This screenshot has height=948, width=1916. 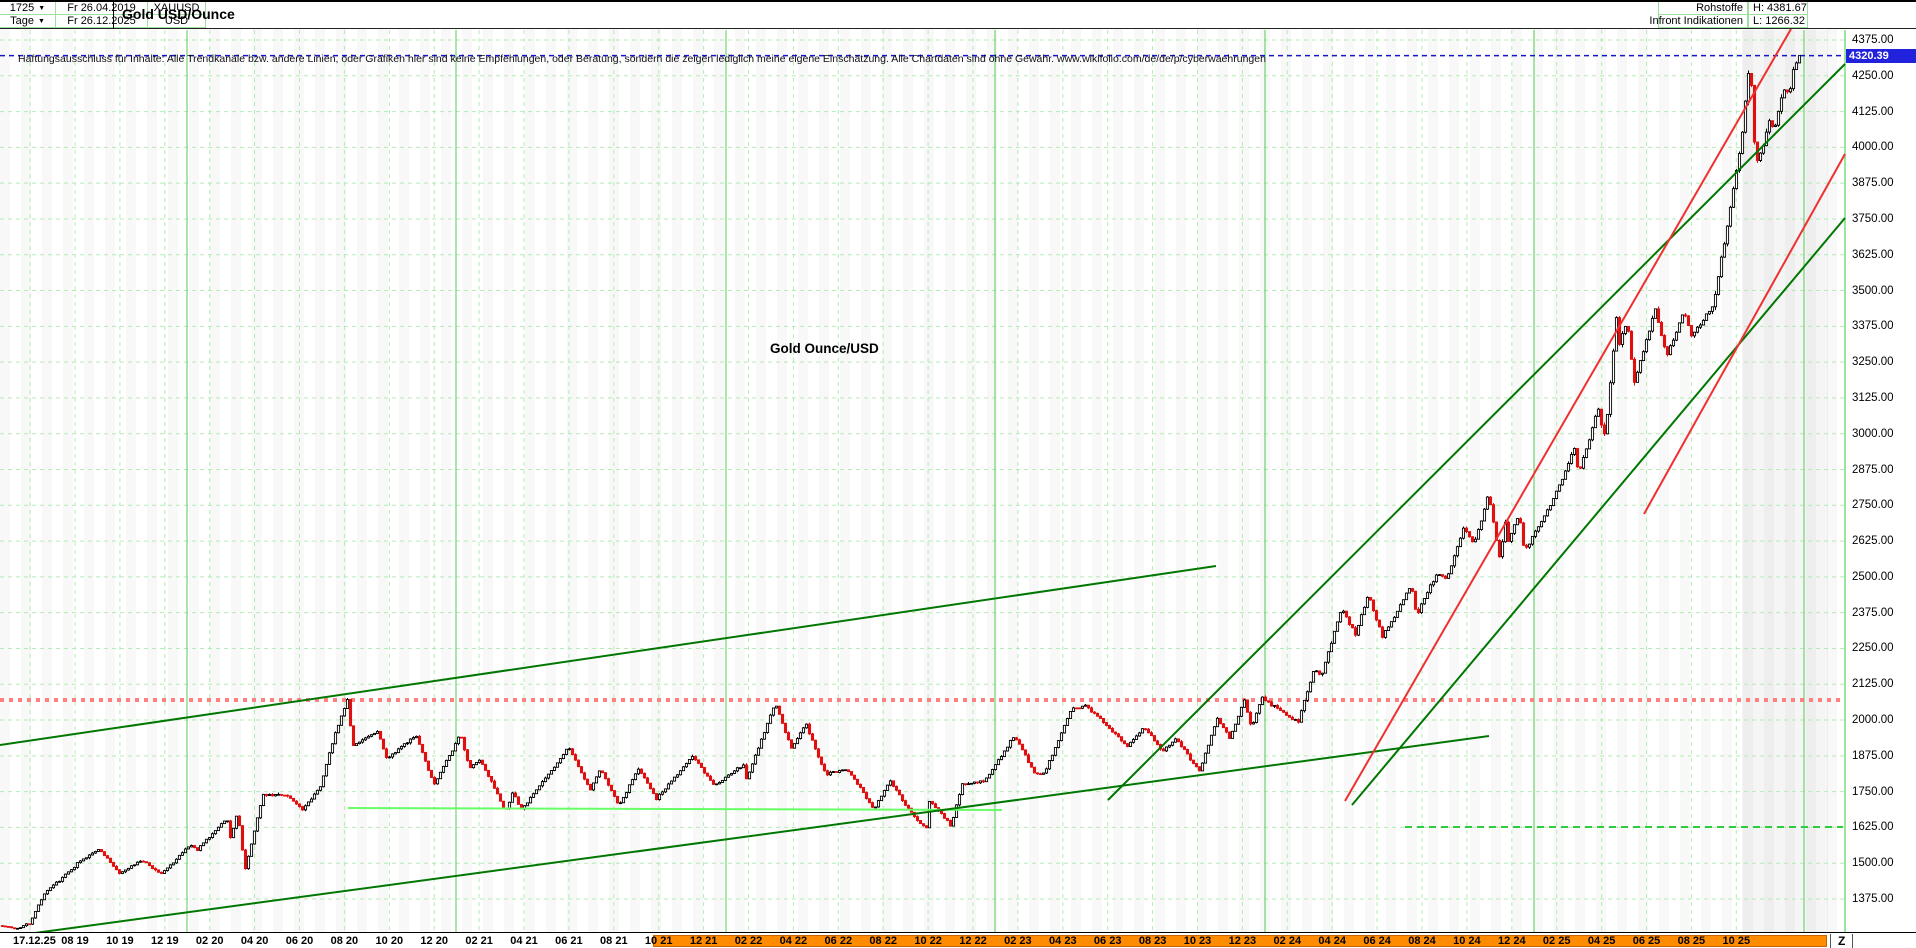 What do you see at coordinates (793, 941) in the screenshot?
I see `x-axis-tick-label: 04 22` at bounding box center [793, 941].